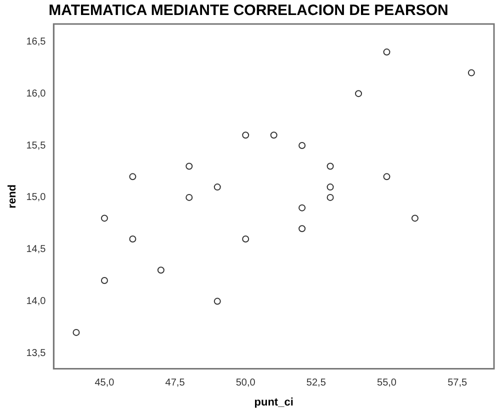  Describe the element at coordinates (104, 383) in the screenshot. I see `x-tick-label: 45,0` at that location.